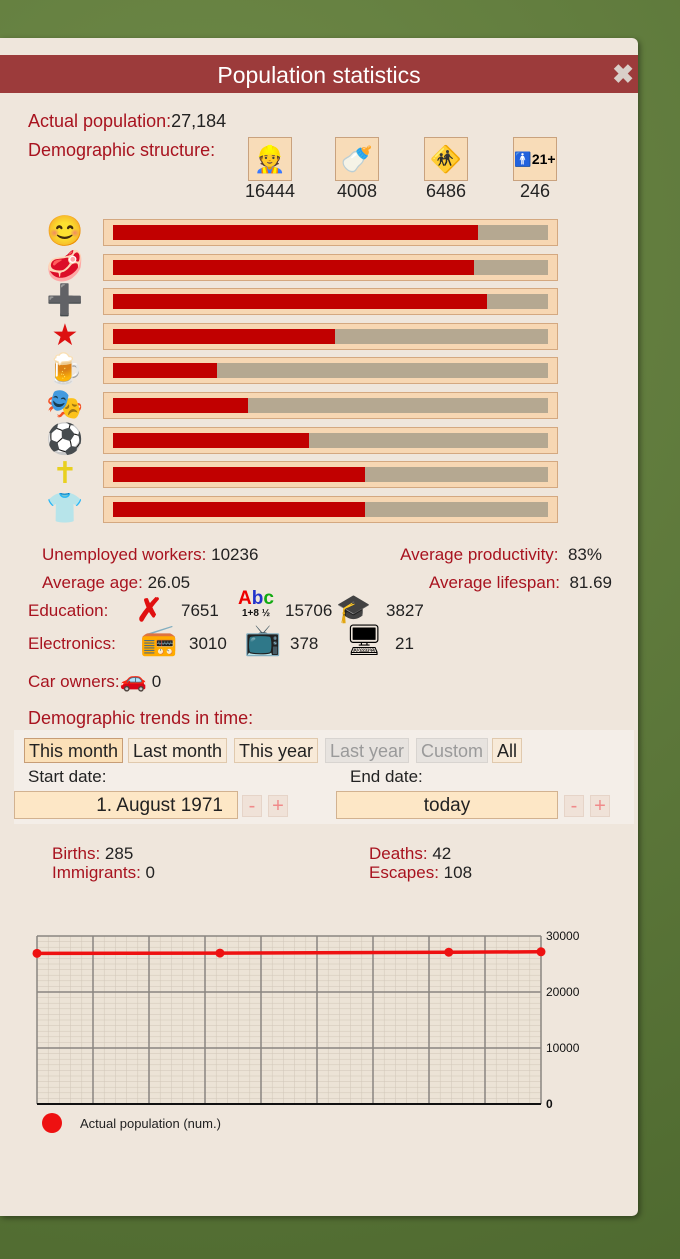 The width and height of the screenshot is (680, 1259). Describe the element at coordinates (306, 1031) in the screenshot. I see `population-chart: 30000 20000 10000 0 Actual population (num.)` at that location.